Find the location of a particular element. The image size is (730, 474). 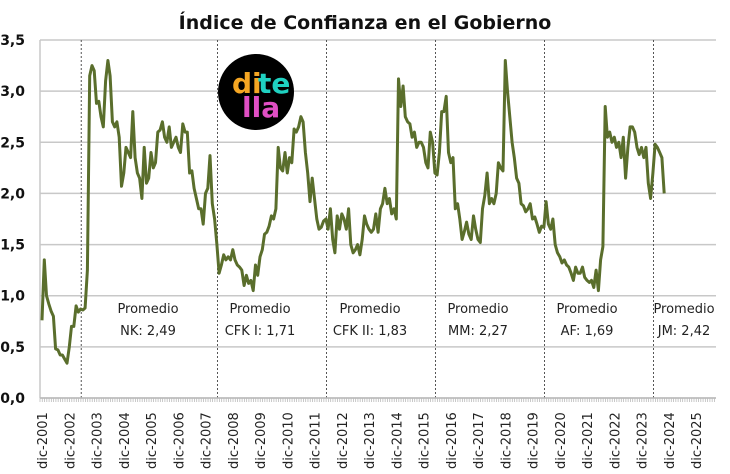

y-tick-label: 2,5 is located at coordinates (12, 143).